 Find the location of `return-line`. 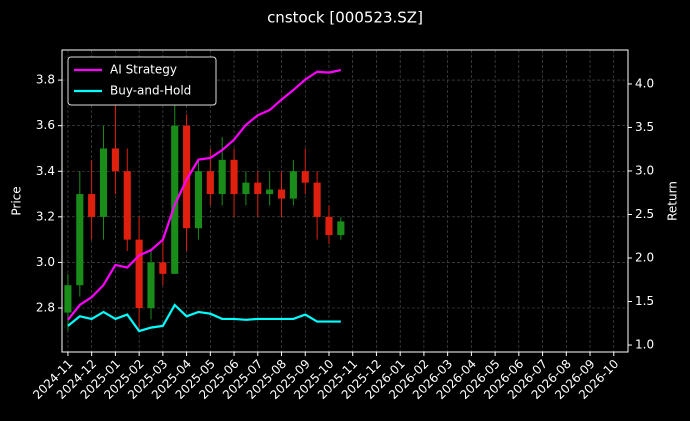

return-line is located at coordinates (204, 318).